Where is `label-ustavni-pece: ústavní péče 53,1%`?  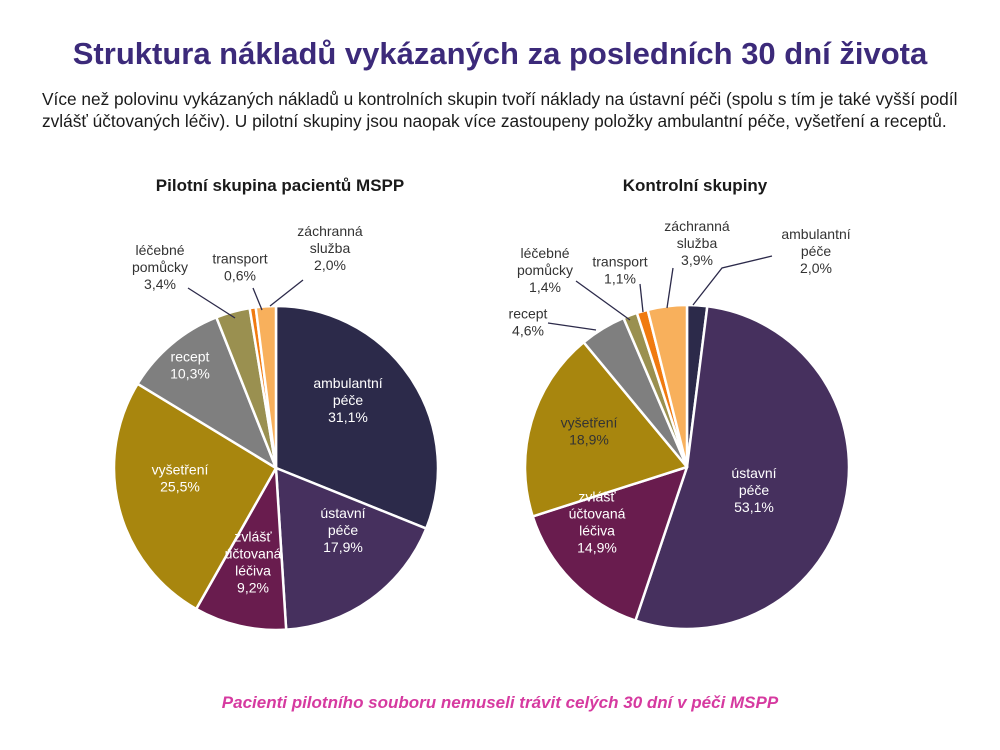 label-ustavni-pece: ústavní péče 53,1% is located at coordinates (753, 490).